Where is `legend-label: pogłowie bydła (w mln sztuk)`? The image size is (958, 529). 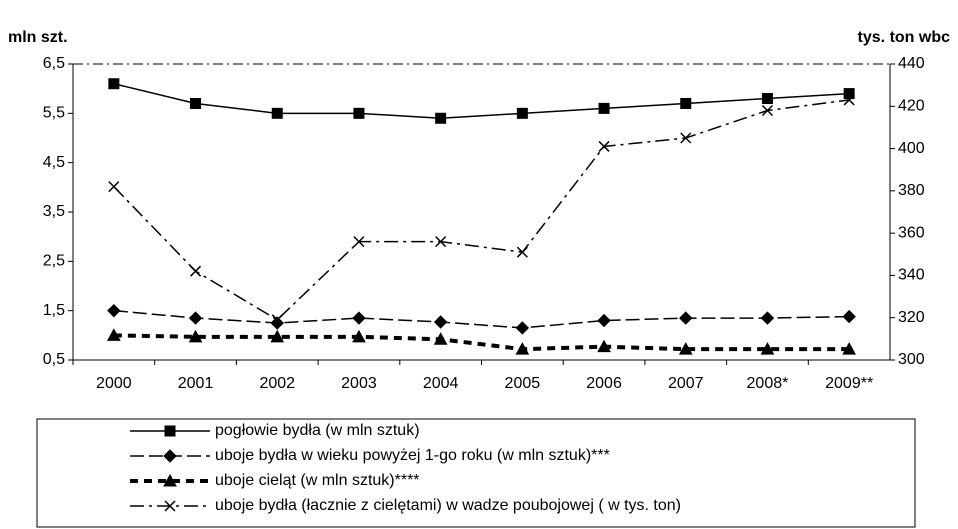 legend-label: pogłowie bydła (w mln sztuk) is located at coordinates (317, 430).